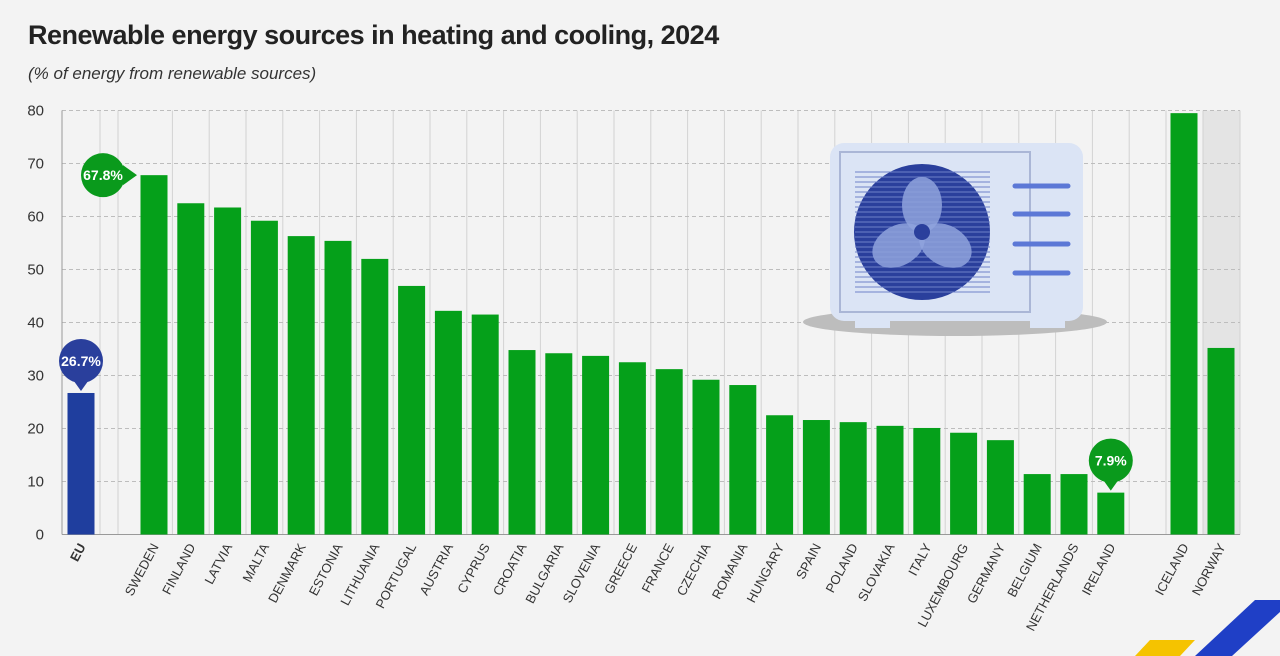  What do you see at coordinates (35, 482) in the screenshot?
I see `y-tick-label: 10` at bounding box center [35, 482].